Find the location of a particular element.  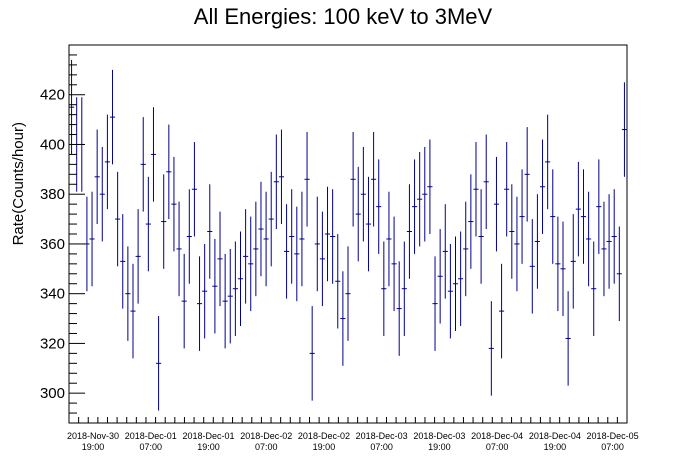

x-tick-label-date: 2018-Dec-05 is located at coordinates (613, 436).